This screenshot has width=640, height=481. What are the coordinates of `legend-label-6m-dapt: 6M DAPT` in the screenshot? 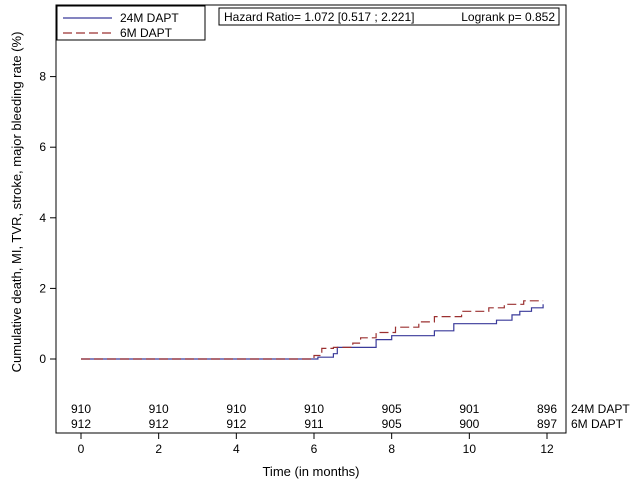 It's located at (146, 33).